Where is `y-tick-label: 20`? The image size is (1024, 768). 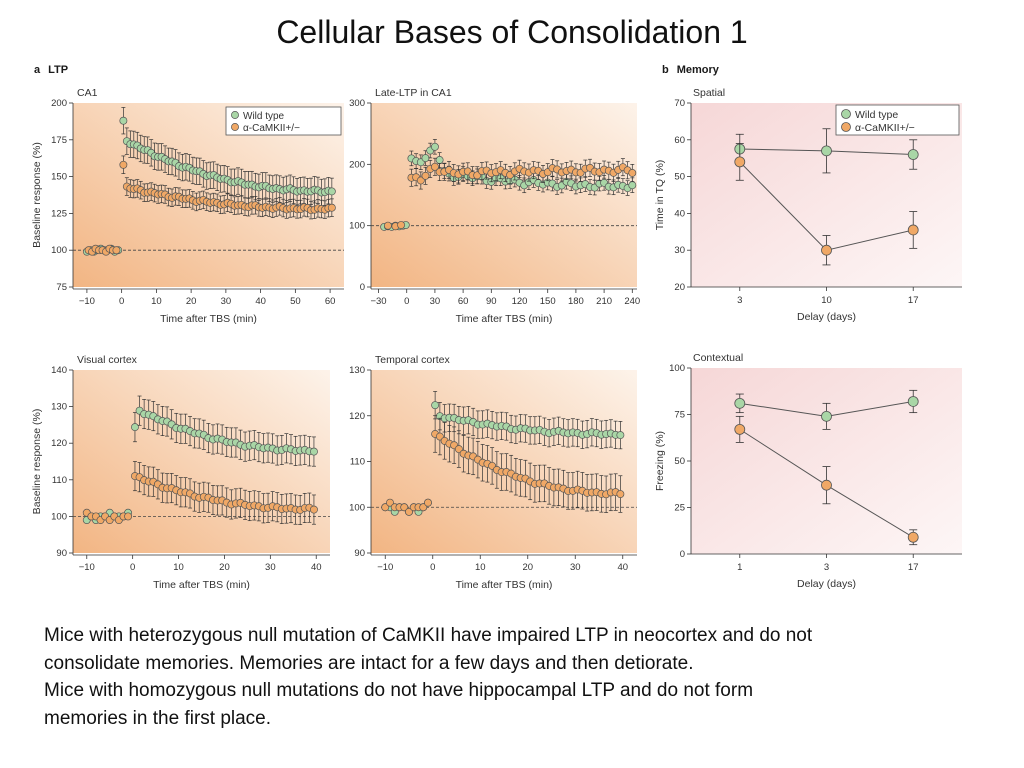
y-tick-label: 20 is located at coordinates (679, 287).